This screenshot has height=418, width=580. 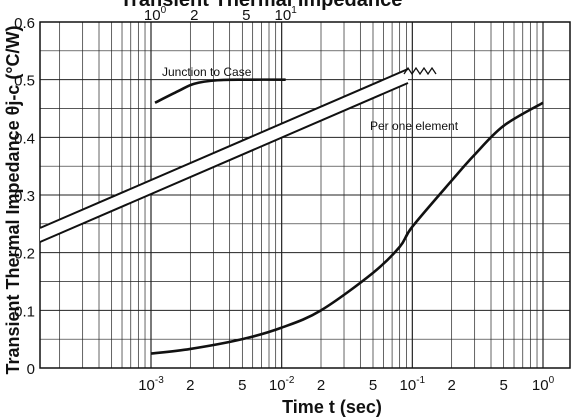 I want to click on y-tick-labels: 0 0.1 0.2 0.3 0.4 0.5 0.6, so click(x=24, y=196).